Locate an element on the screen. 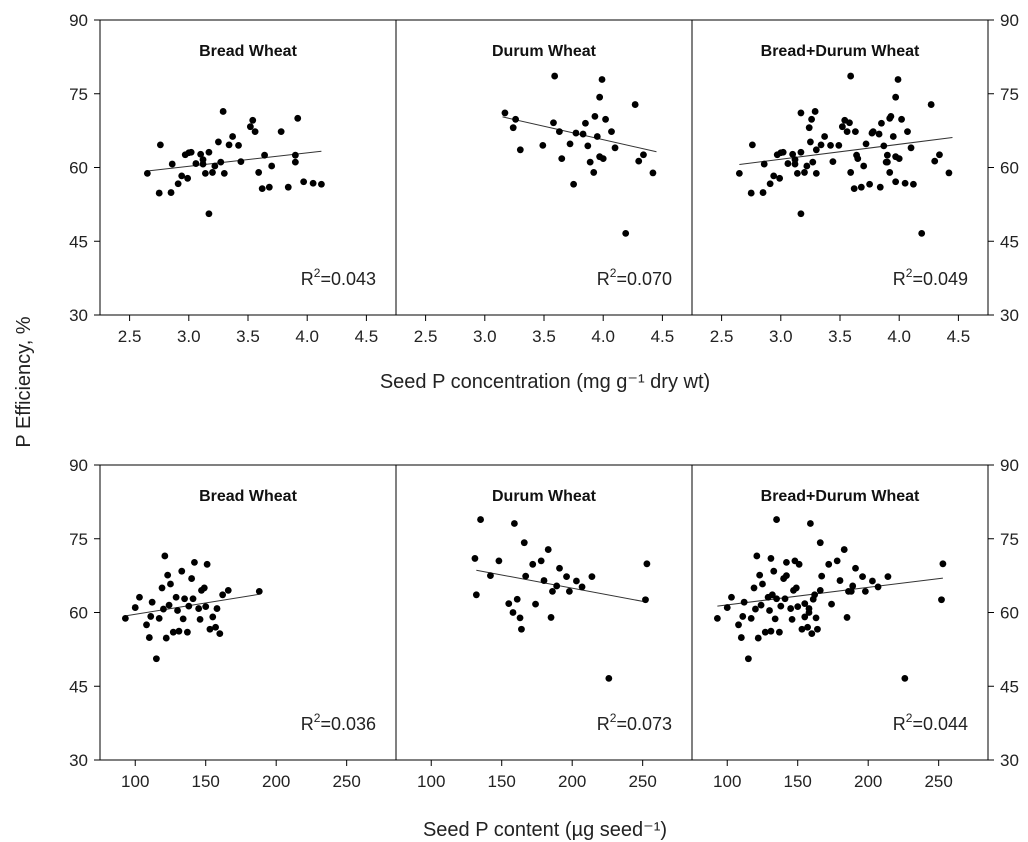 This screenshot has width=1028, height=842. y-tick-label-left: 60 is located at coordinates (78, 613).